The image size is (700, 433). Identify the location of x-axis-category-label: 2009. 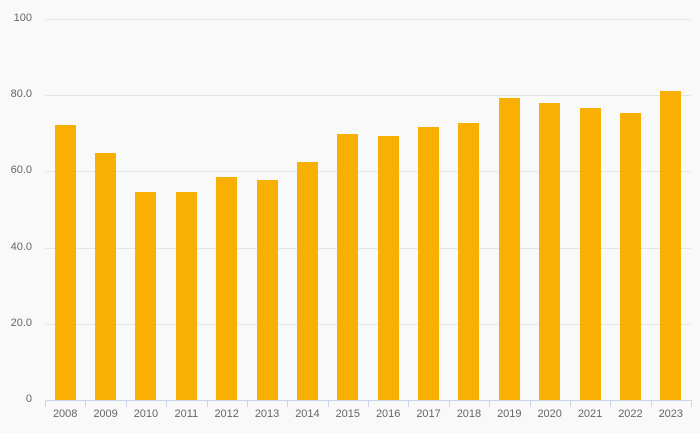
(105, 414).